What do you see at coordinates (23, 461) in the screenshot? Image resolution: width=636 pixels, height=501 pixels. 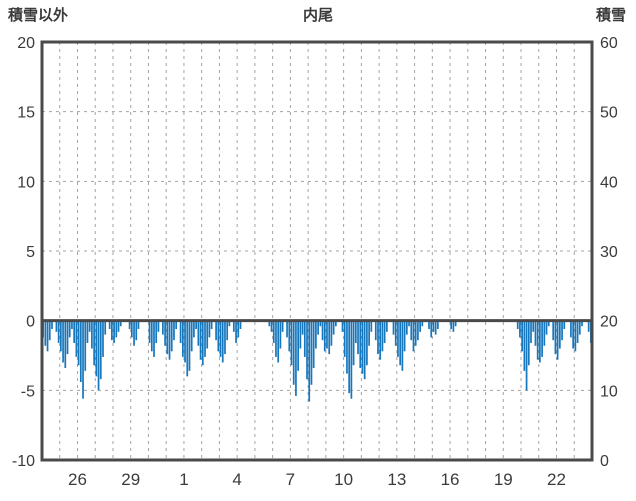 I see `left-axis-tick-label: -10` at bounding box center [23, 461].